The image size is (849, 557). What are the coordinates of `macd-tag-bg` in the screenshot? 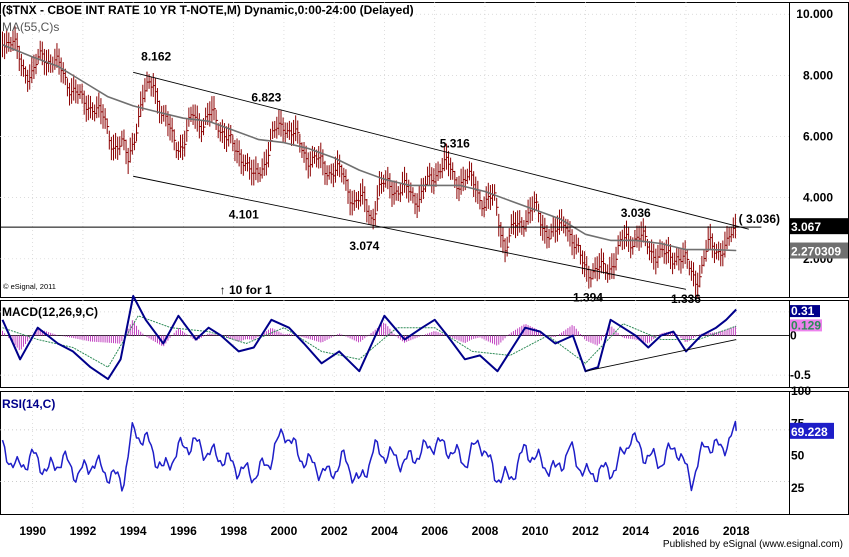 It's located at (805, 311).